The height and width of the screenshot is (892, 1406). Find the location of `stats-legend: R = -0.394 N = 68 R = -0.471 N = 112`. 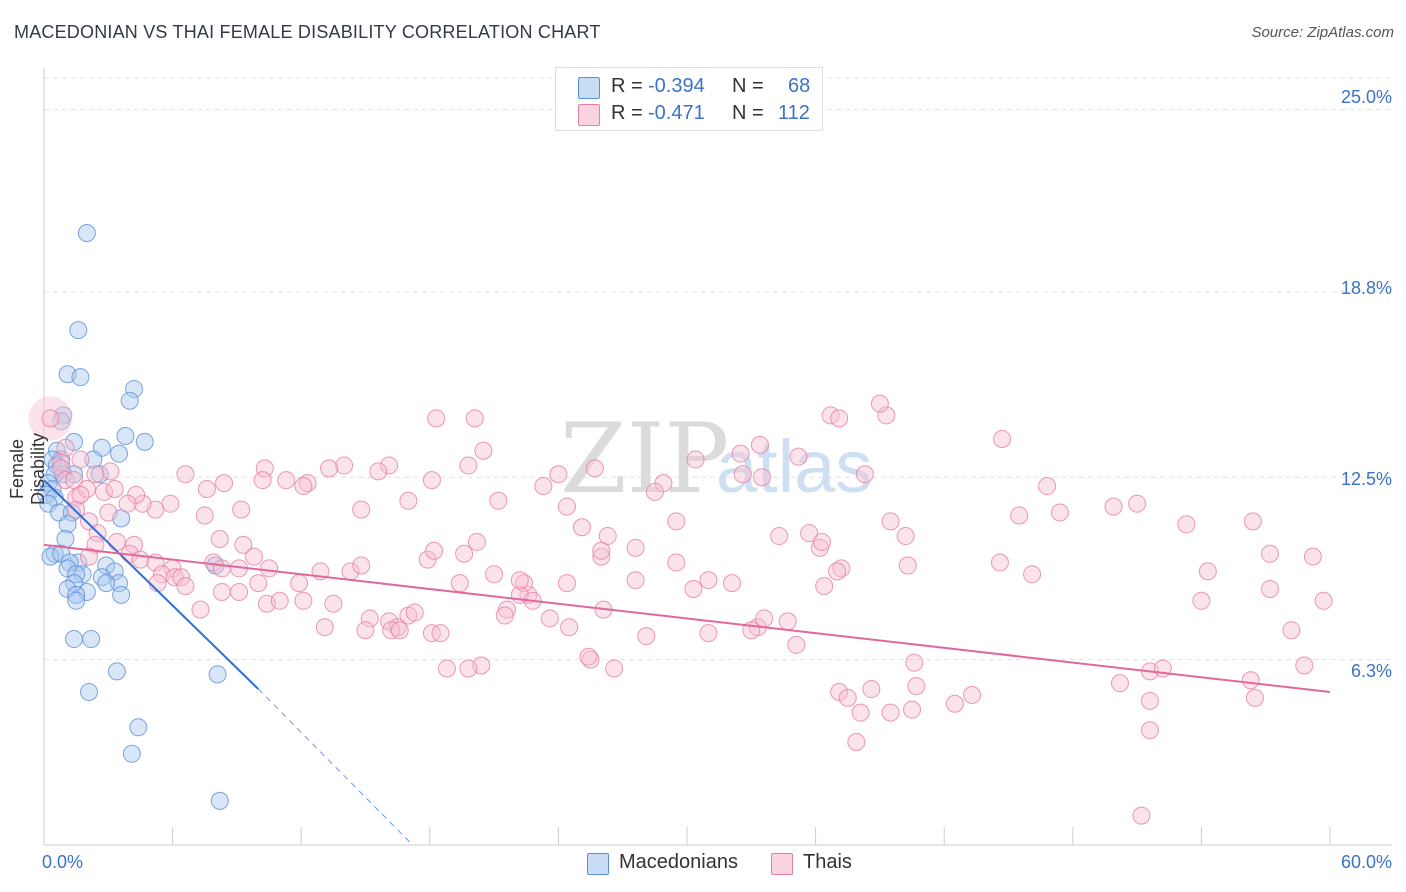

stats-legend: R = -0.394 N = 68 R = -0.471 N = 112 is located at coordinates (689, 99).